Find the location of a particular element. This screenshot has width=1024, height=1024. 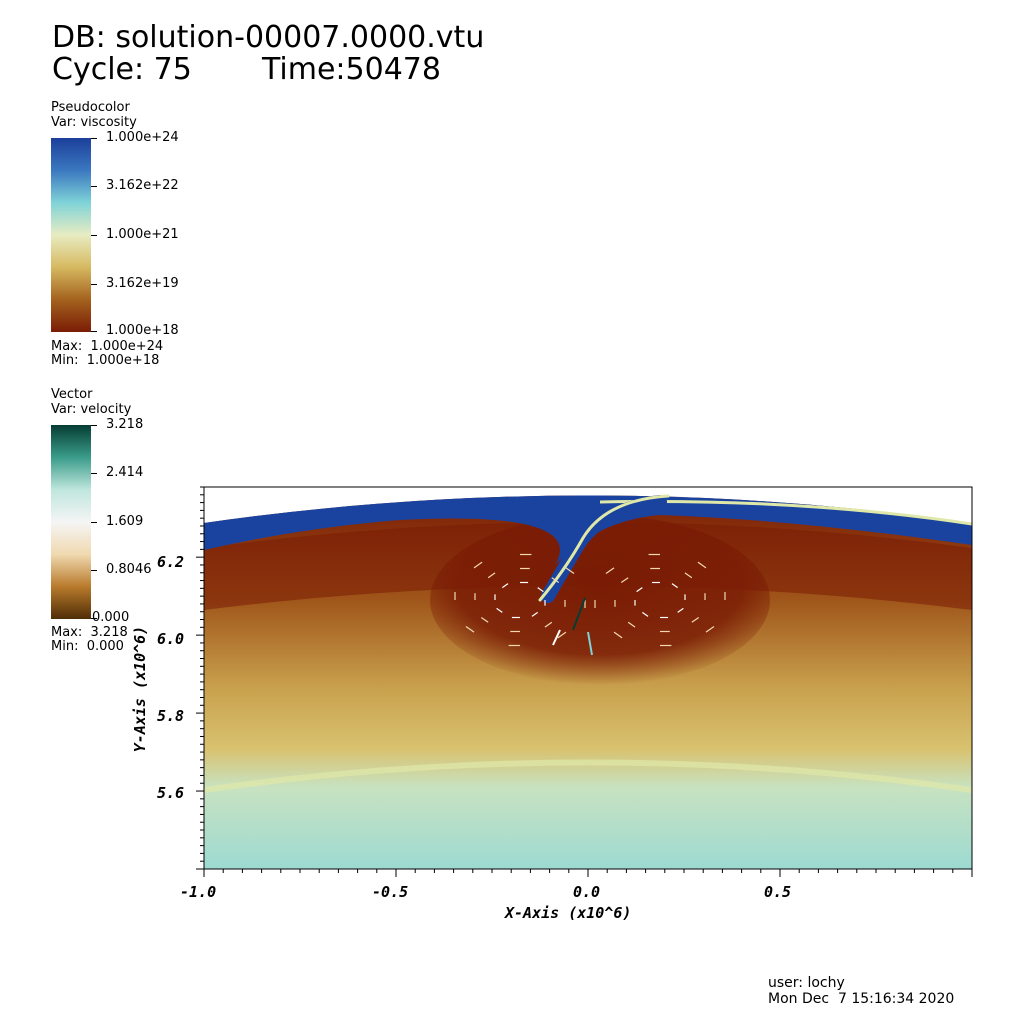

y-tick-label: 5.8 is located at coordinates (171, 716).